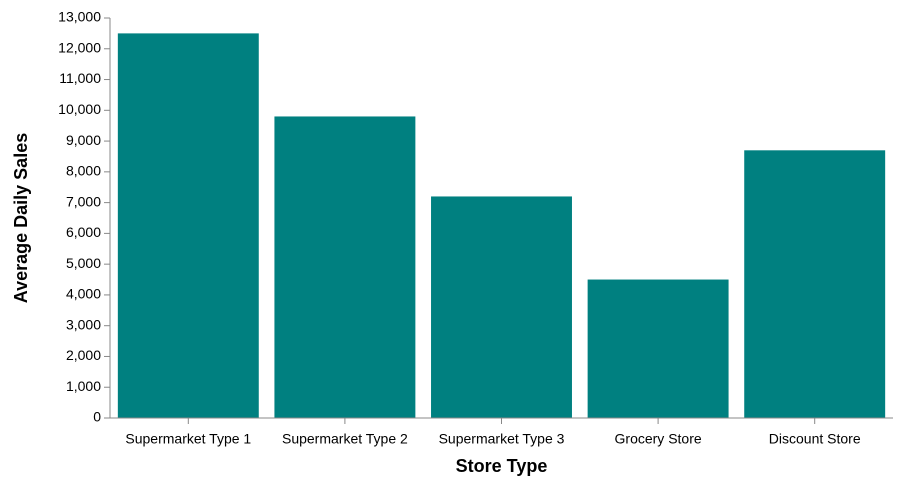 The height and width of the screenshot is (491, 912). What do you see at coordinates (80, 78) in the screenshot?
I see `y-tick-label: 11,000` at bounding box center [80, 78].